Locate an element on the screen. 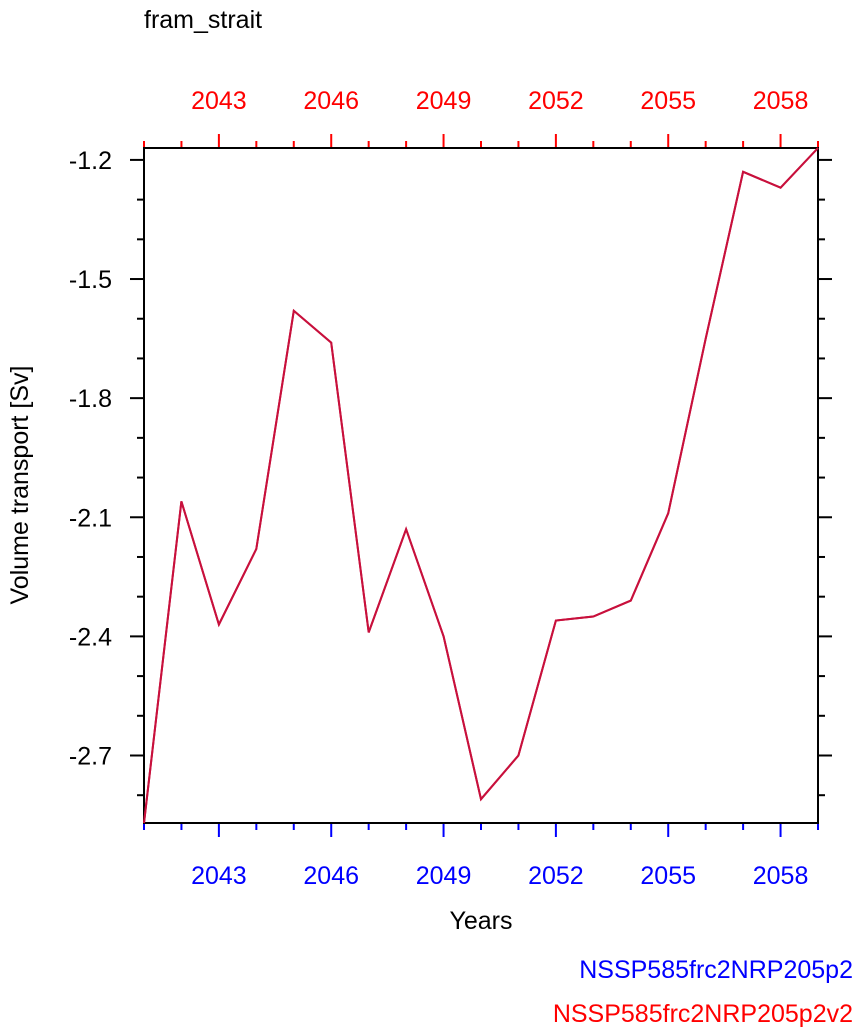  y-tick-label: -1.8 is located at coordinates (90, 399).